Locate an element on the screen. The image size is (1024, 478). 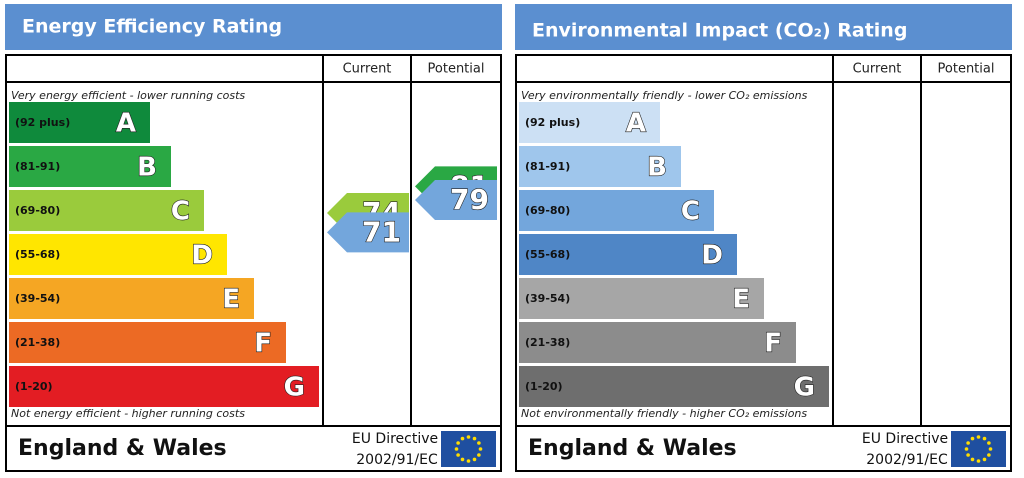
panel-title: Environmental Impact (CO₂) Rating is located at coordinates (719, 31).